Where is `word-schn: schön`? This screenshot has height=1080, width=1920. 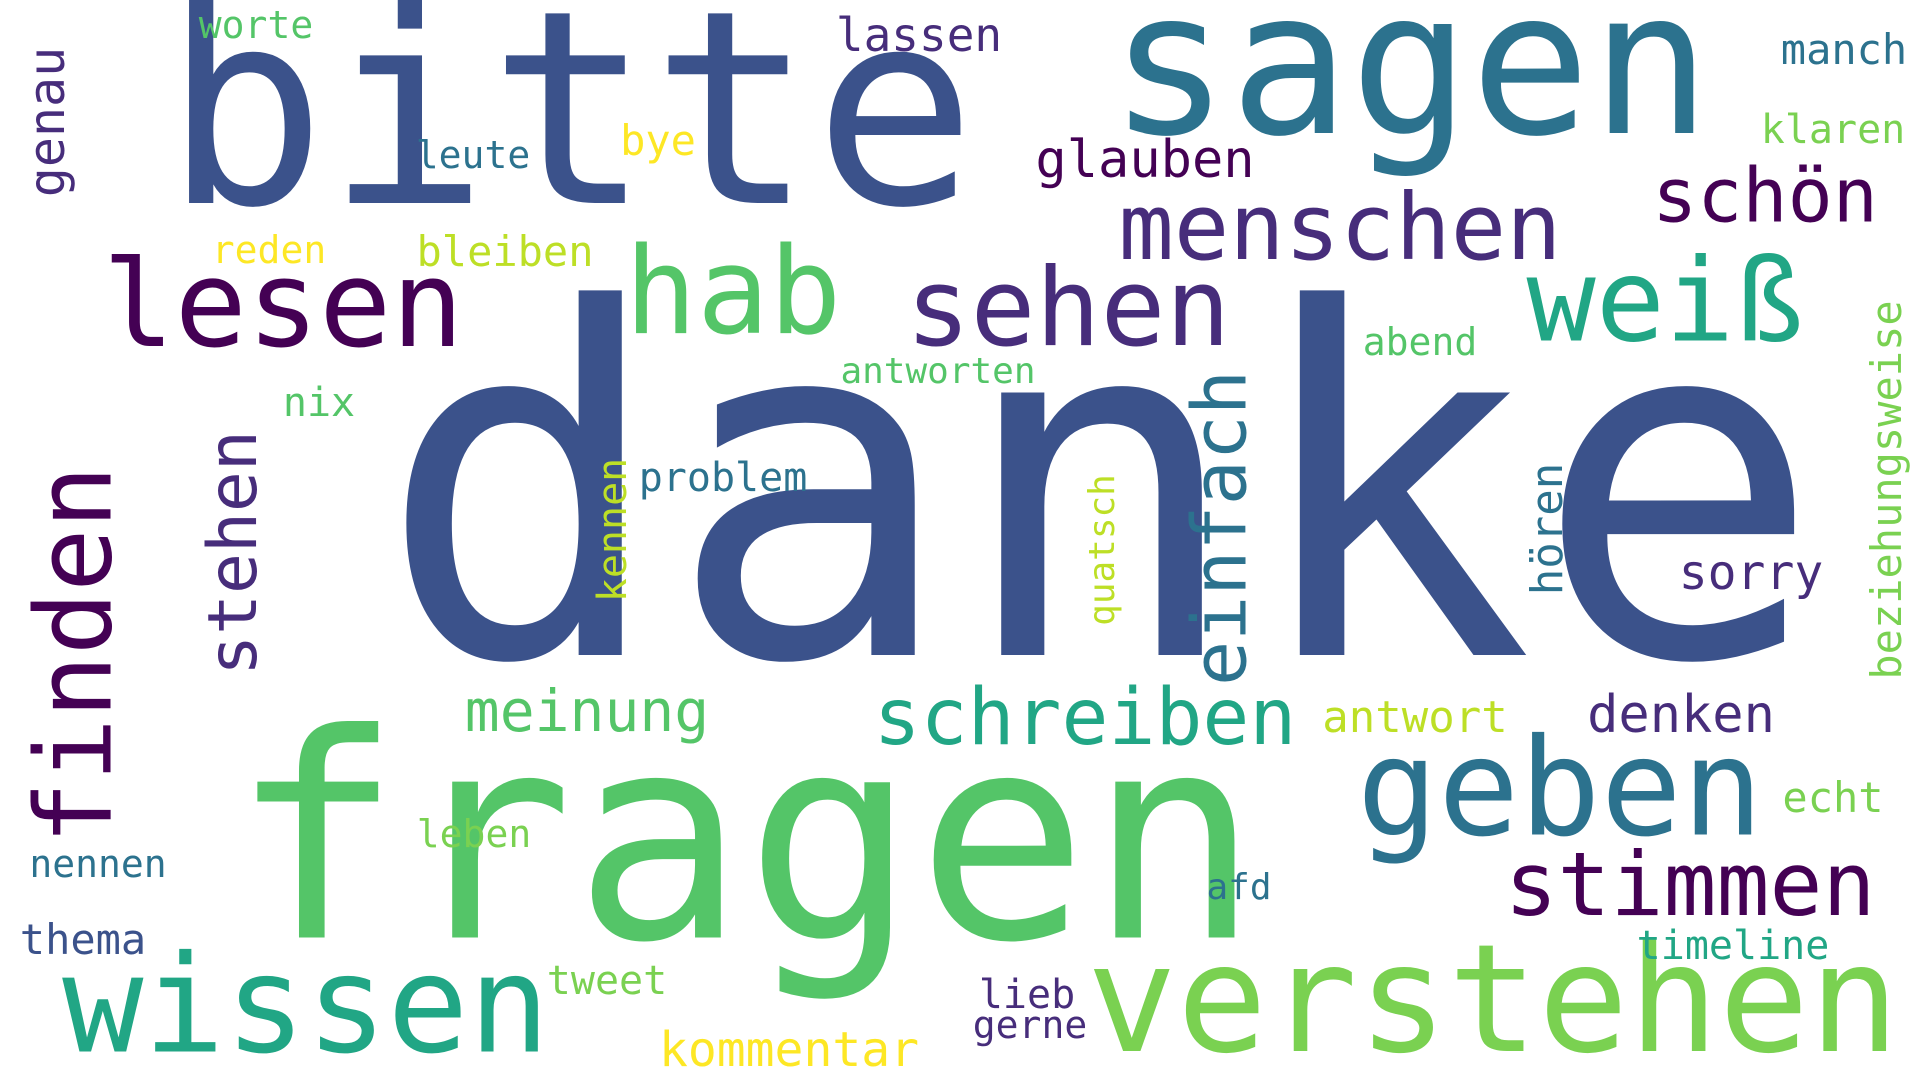
word-schn: schön is located at coordinates (1765, 195).